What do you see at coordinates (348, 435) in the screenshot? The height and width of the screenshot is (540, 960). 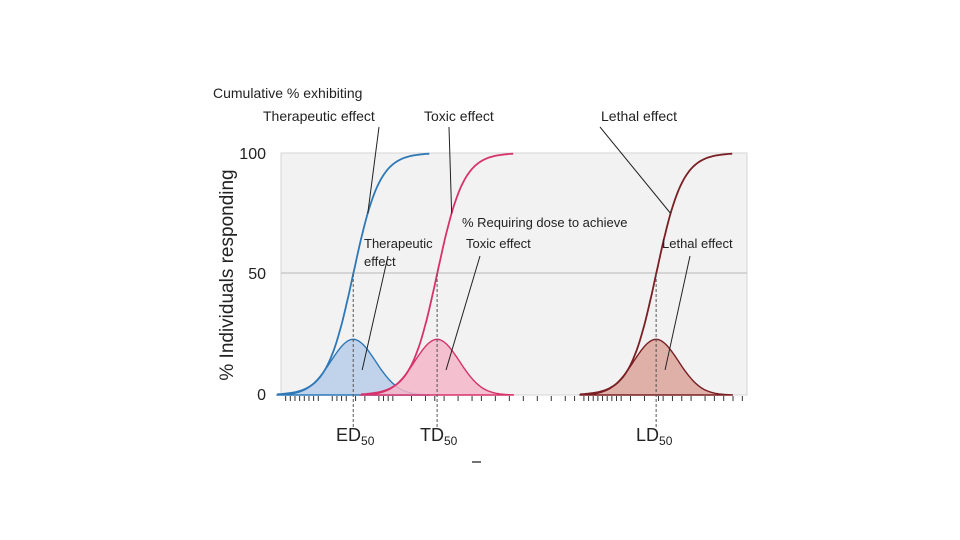 I see `marker-label-ed50-main: ED` at bounding box center [348, 435].